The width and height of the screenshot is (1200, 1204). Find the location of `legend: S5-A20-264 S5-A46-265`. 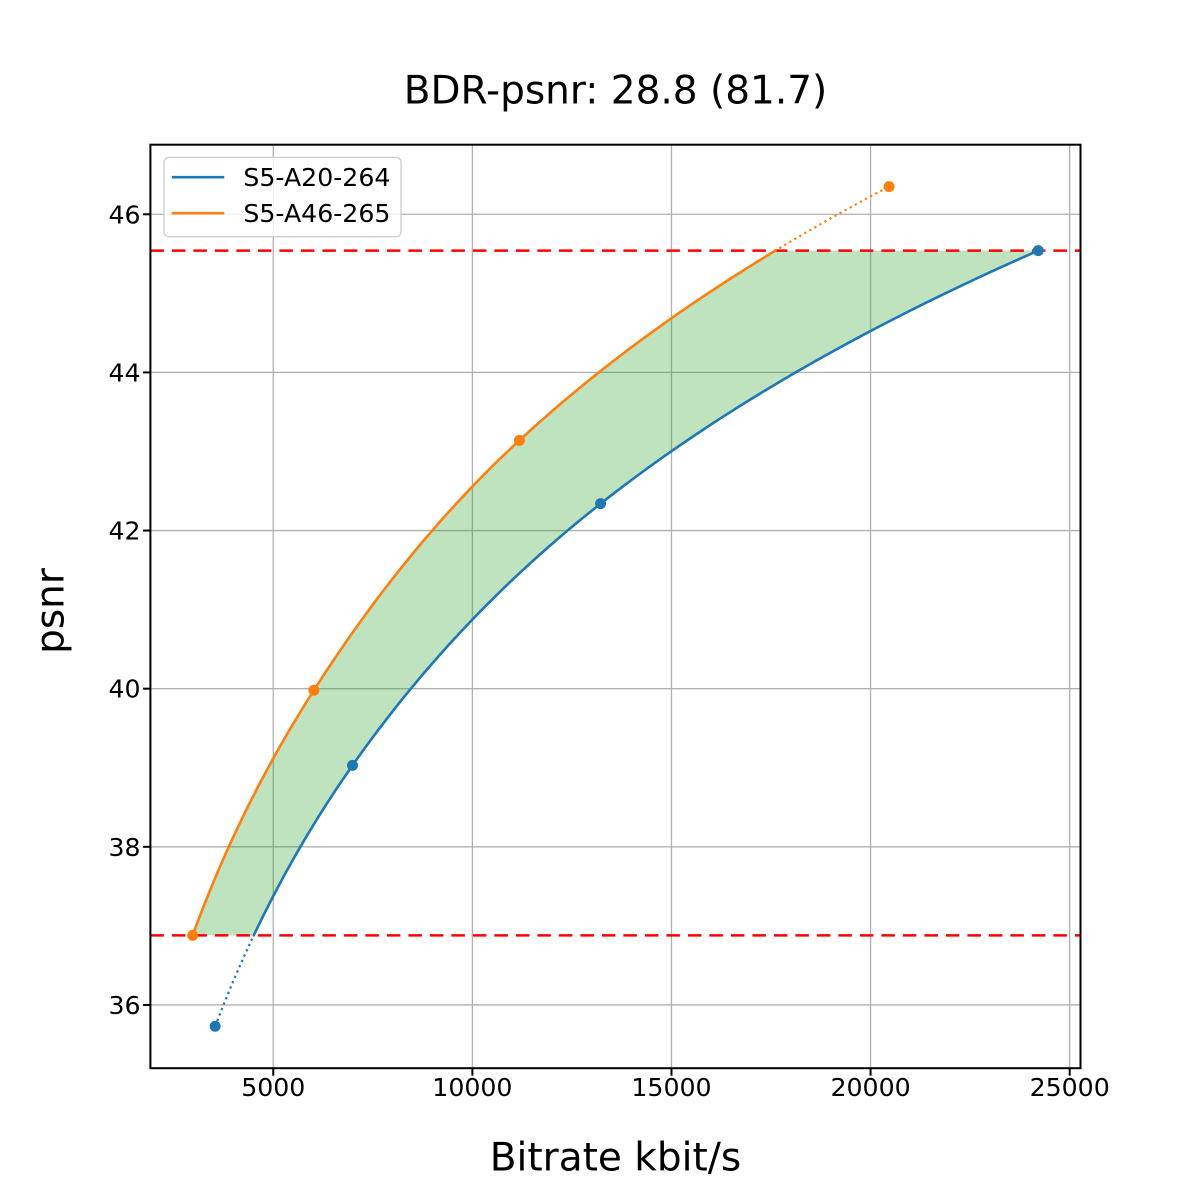

legend: S5-A20-264 S5-A46-265 is located at coordinates (282, 197).